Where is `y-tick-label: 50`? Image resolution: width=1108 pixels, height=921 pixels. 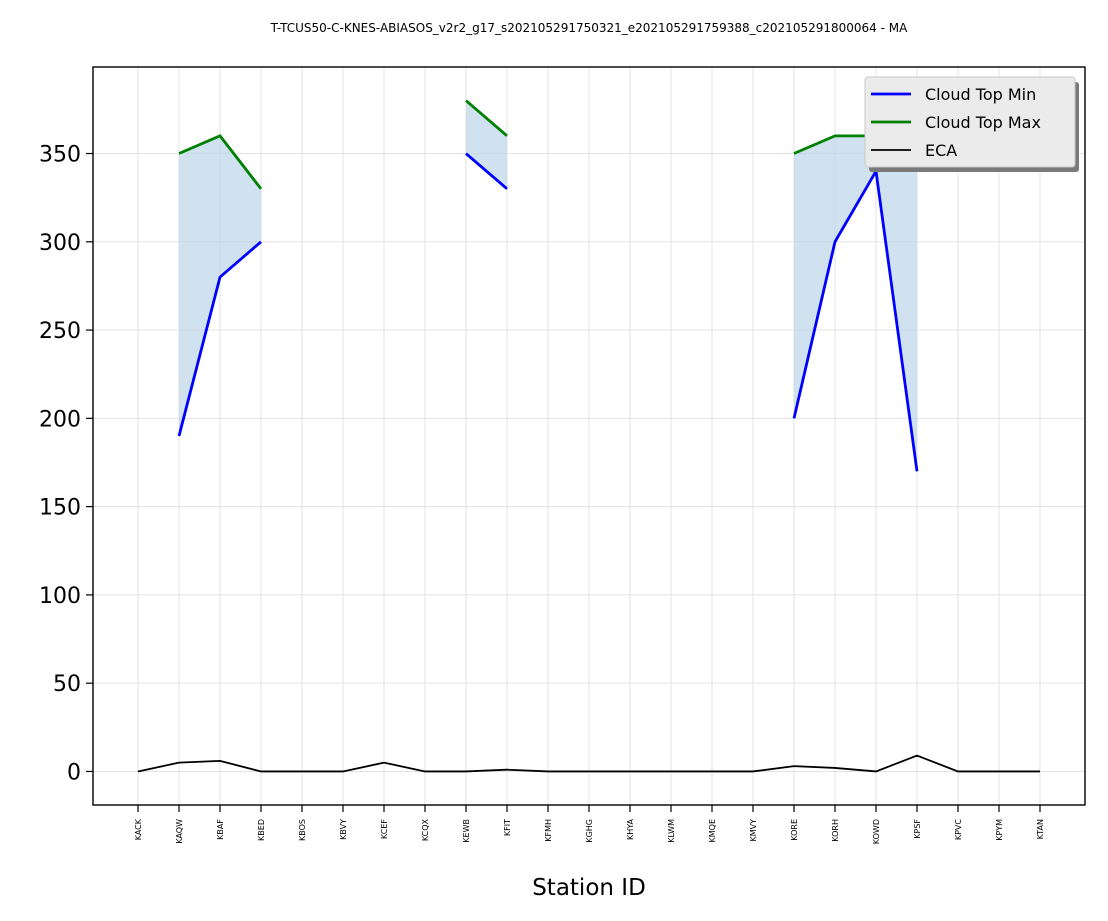
y-tick-label: 50 is located at coordinates (67, 684).